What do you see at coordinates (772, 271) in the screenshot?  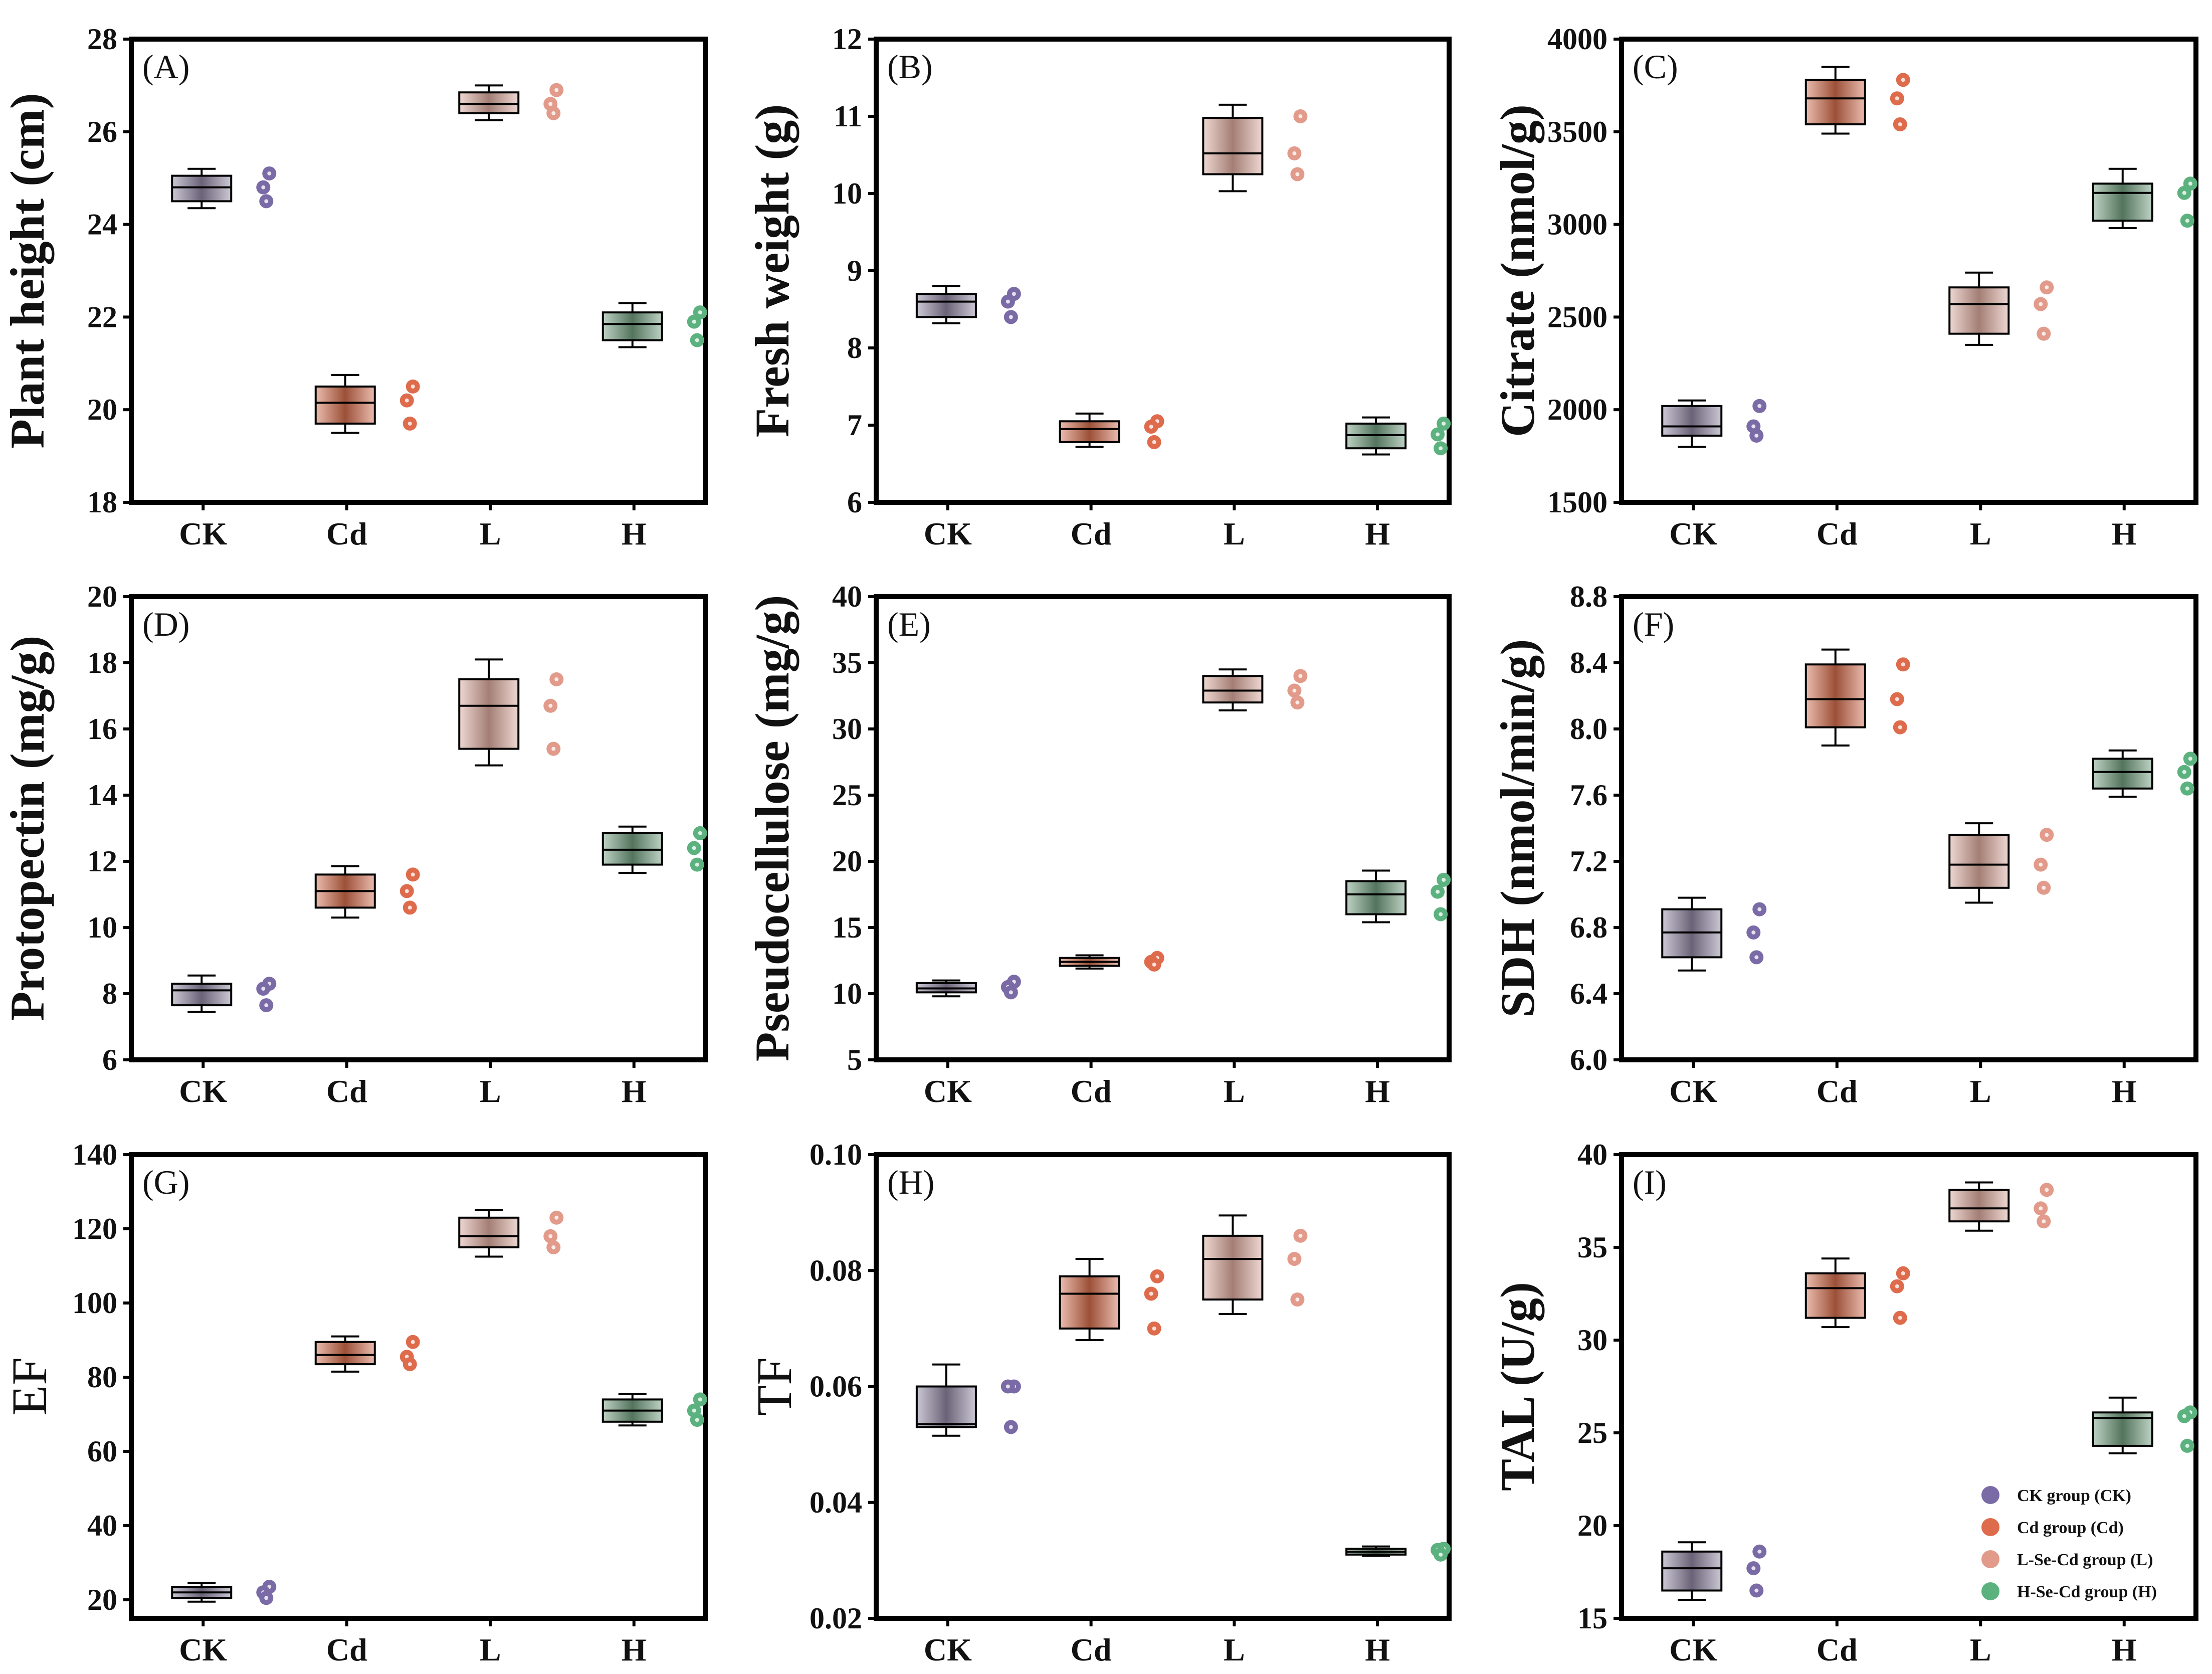 I see `y-axis-label: Fresh weight (g)` at bounding box center [772, 271].